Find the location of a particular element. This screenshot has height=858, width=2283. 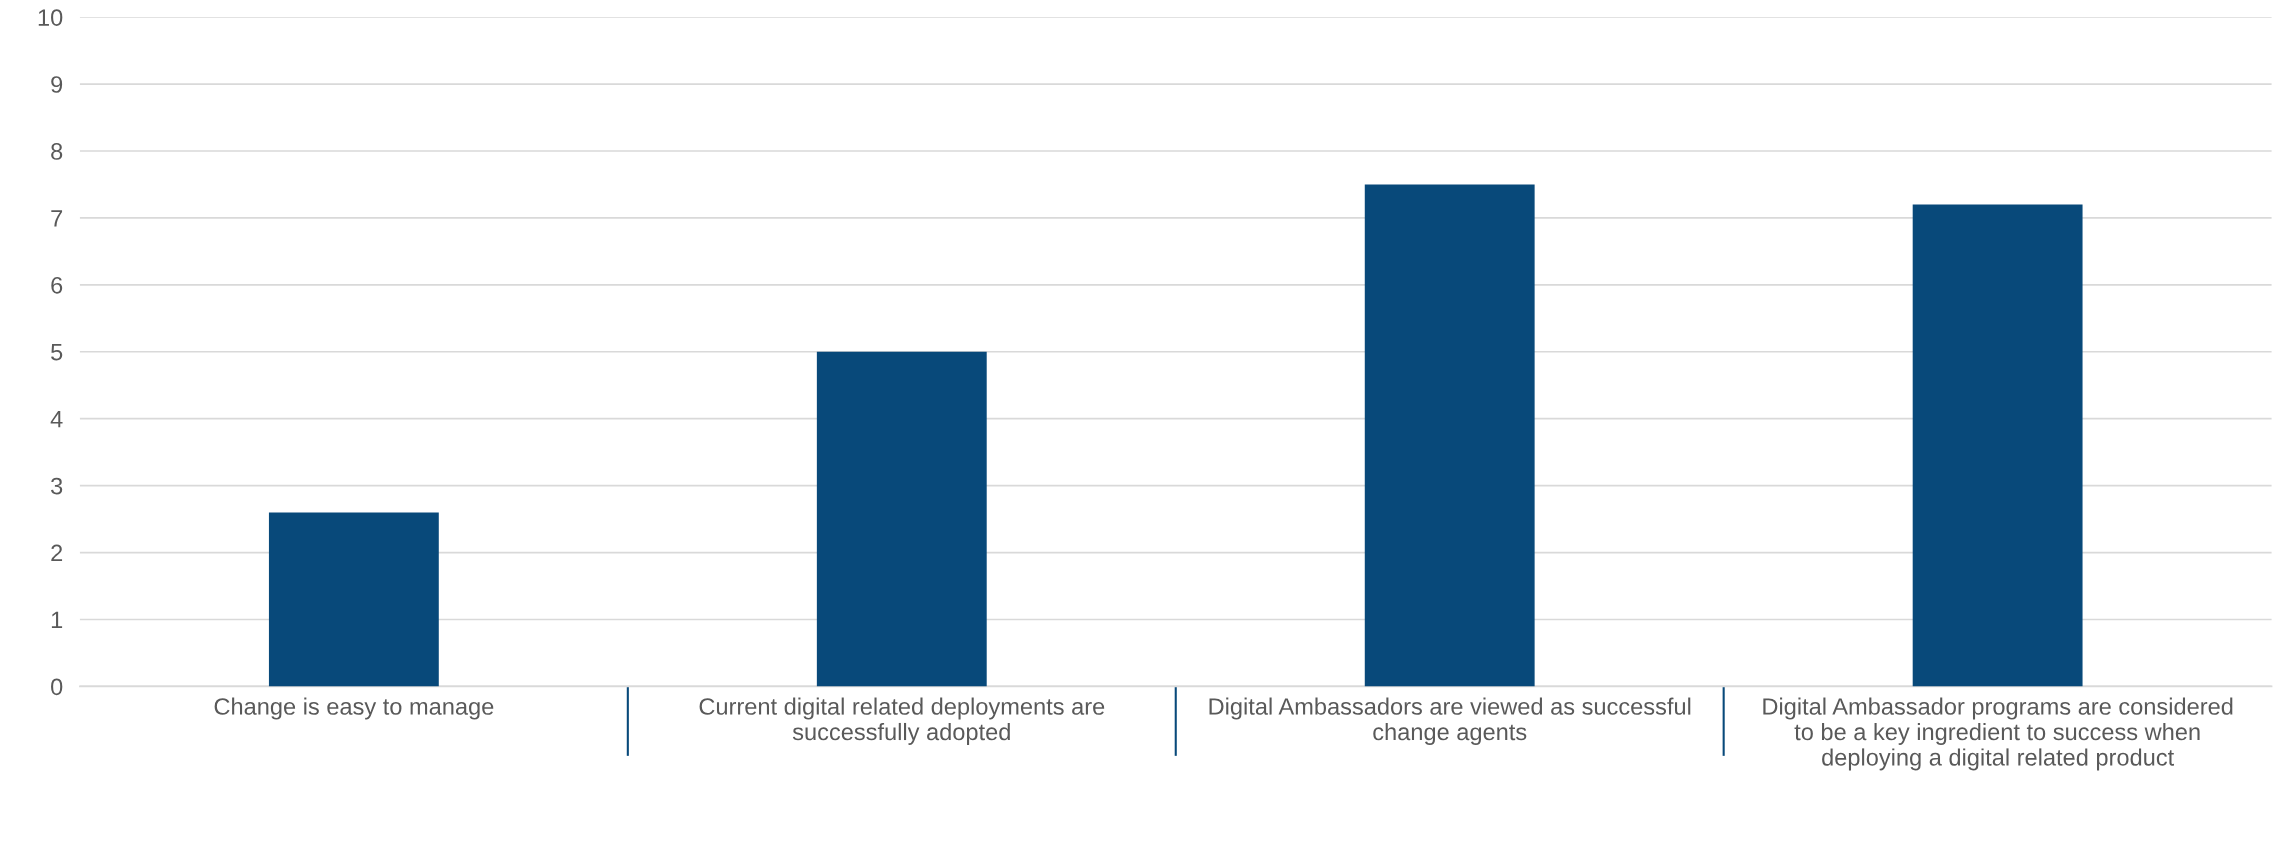

y-tick-label: 4 is located at coordinates (56, 419).